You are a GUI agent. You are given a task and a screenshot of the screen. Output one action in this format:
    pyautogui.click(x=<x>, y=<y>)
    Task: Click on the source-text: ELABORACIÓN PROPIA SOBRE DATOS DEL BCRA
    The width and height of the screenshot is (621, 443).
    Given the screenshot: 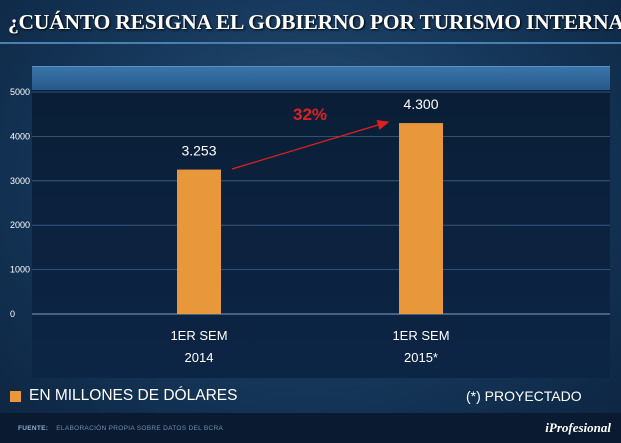 What is the action you would take?
    pyautogui.click(x=140, y=428)
    